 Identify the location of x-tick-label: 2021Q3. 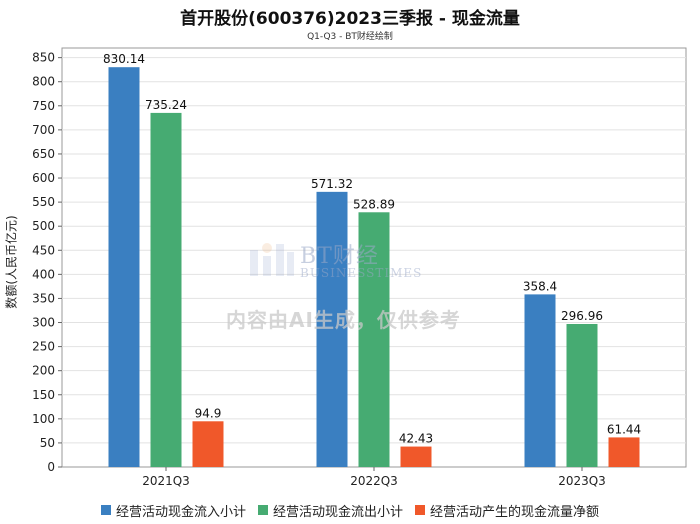
(166, 481).